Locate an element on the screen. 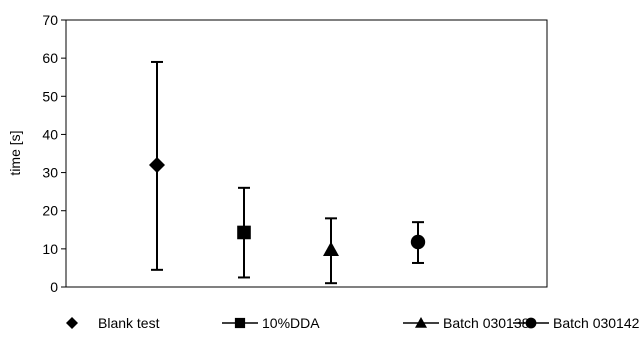  legend-item: Batch 030138 is located at coordinates (466, 323).